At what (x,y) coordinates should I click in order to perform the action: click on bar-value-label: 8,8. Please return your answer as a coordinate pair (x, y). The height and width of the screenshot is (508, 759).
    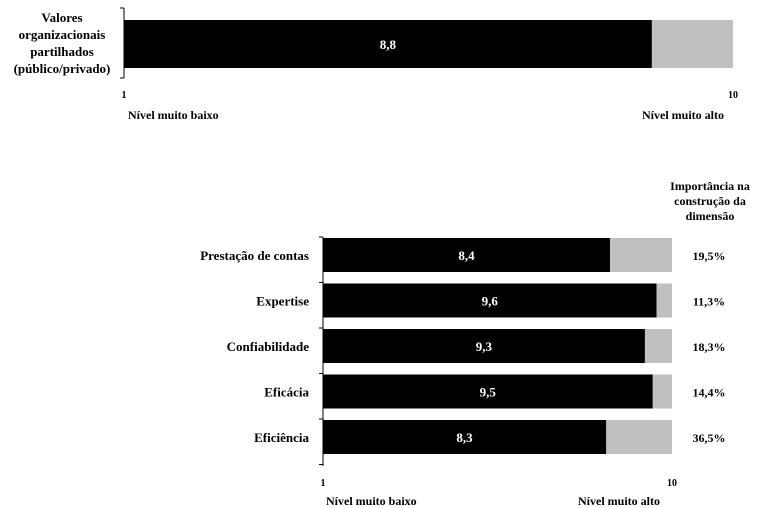
    Looking at the image, I should click on (388, 44).